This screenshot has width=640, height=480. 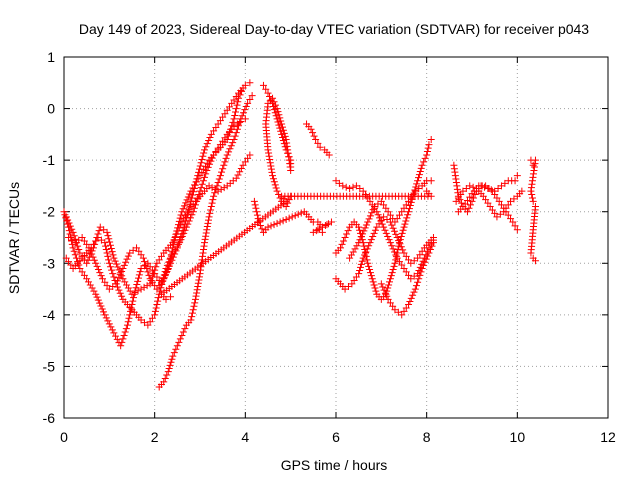 I want to click on y-axis-label: SDTVAR / TECUs, so click(x=14, y=238).